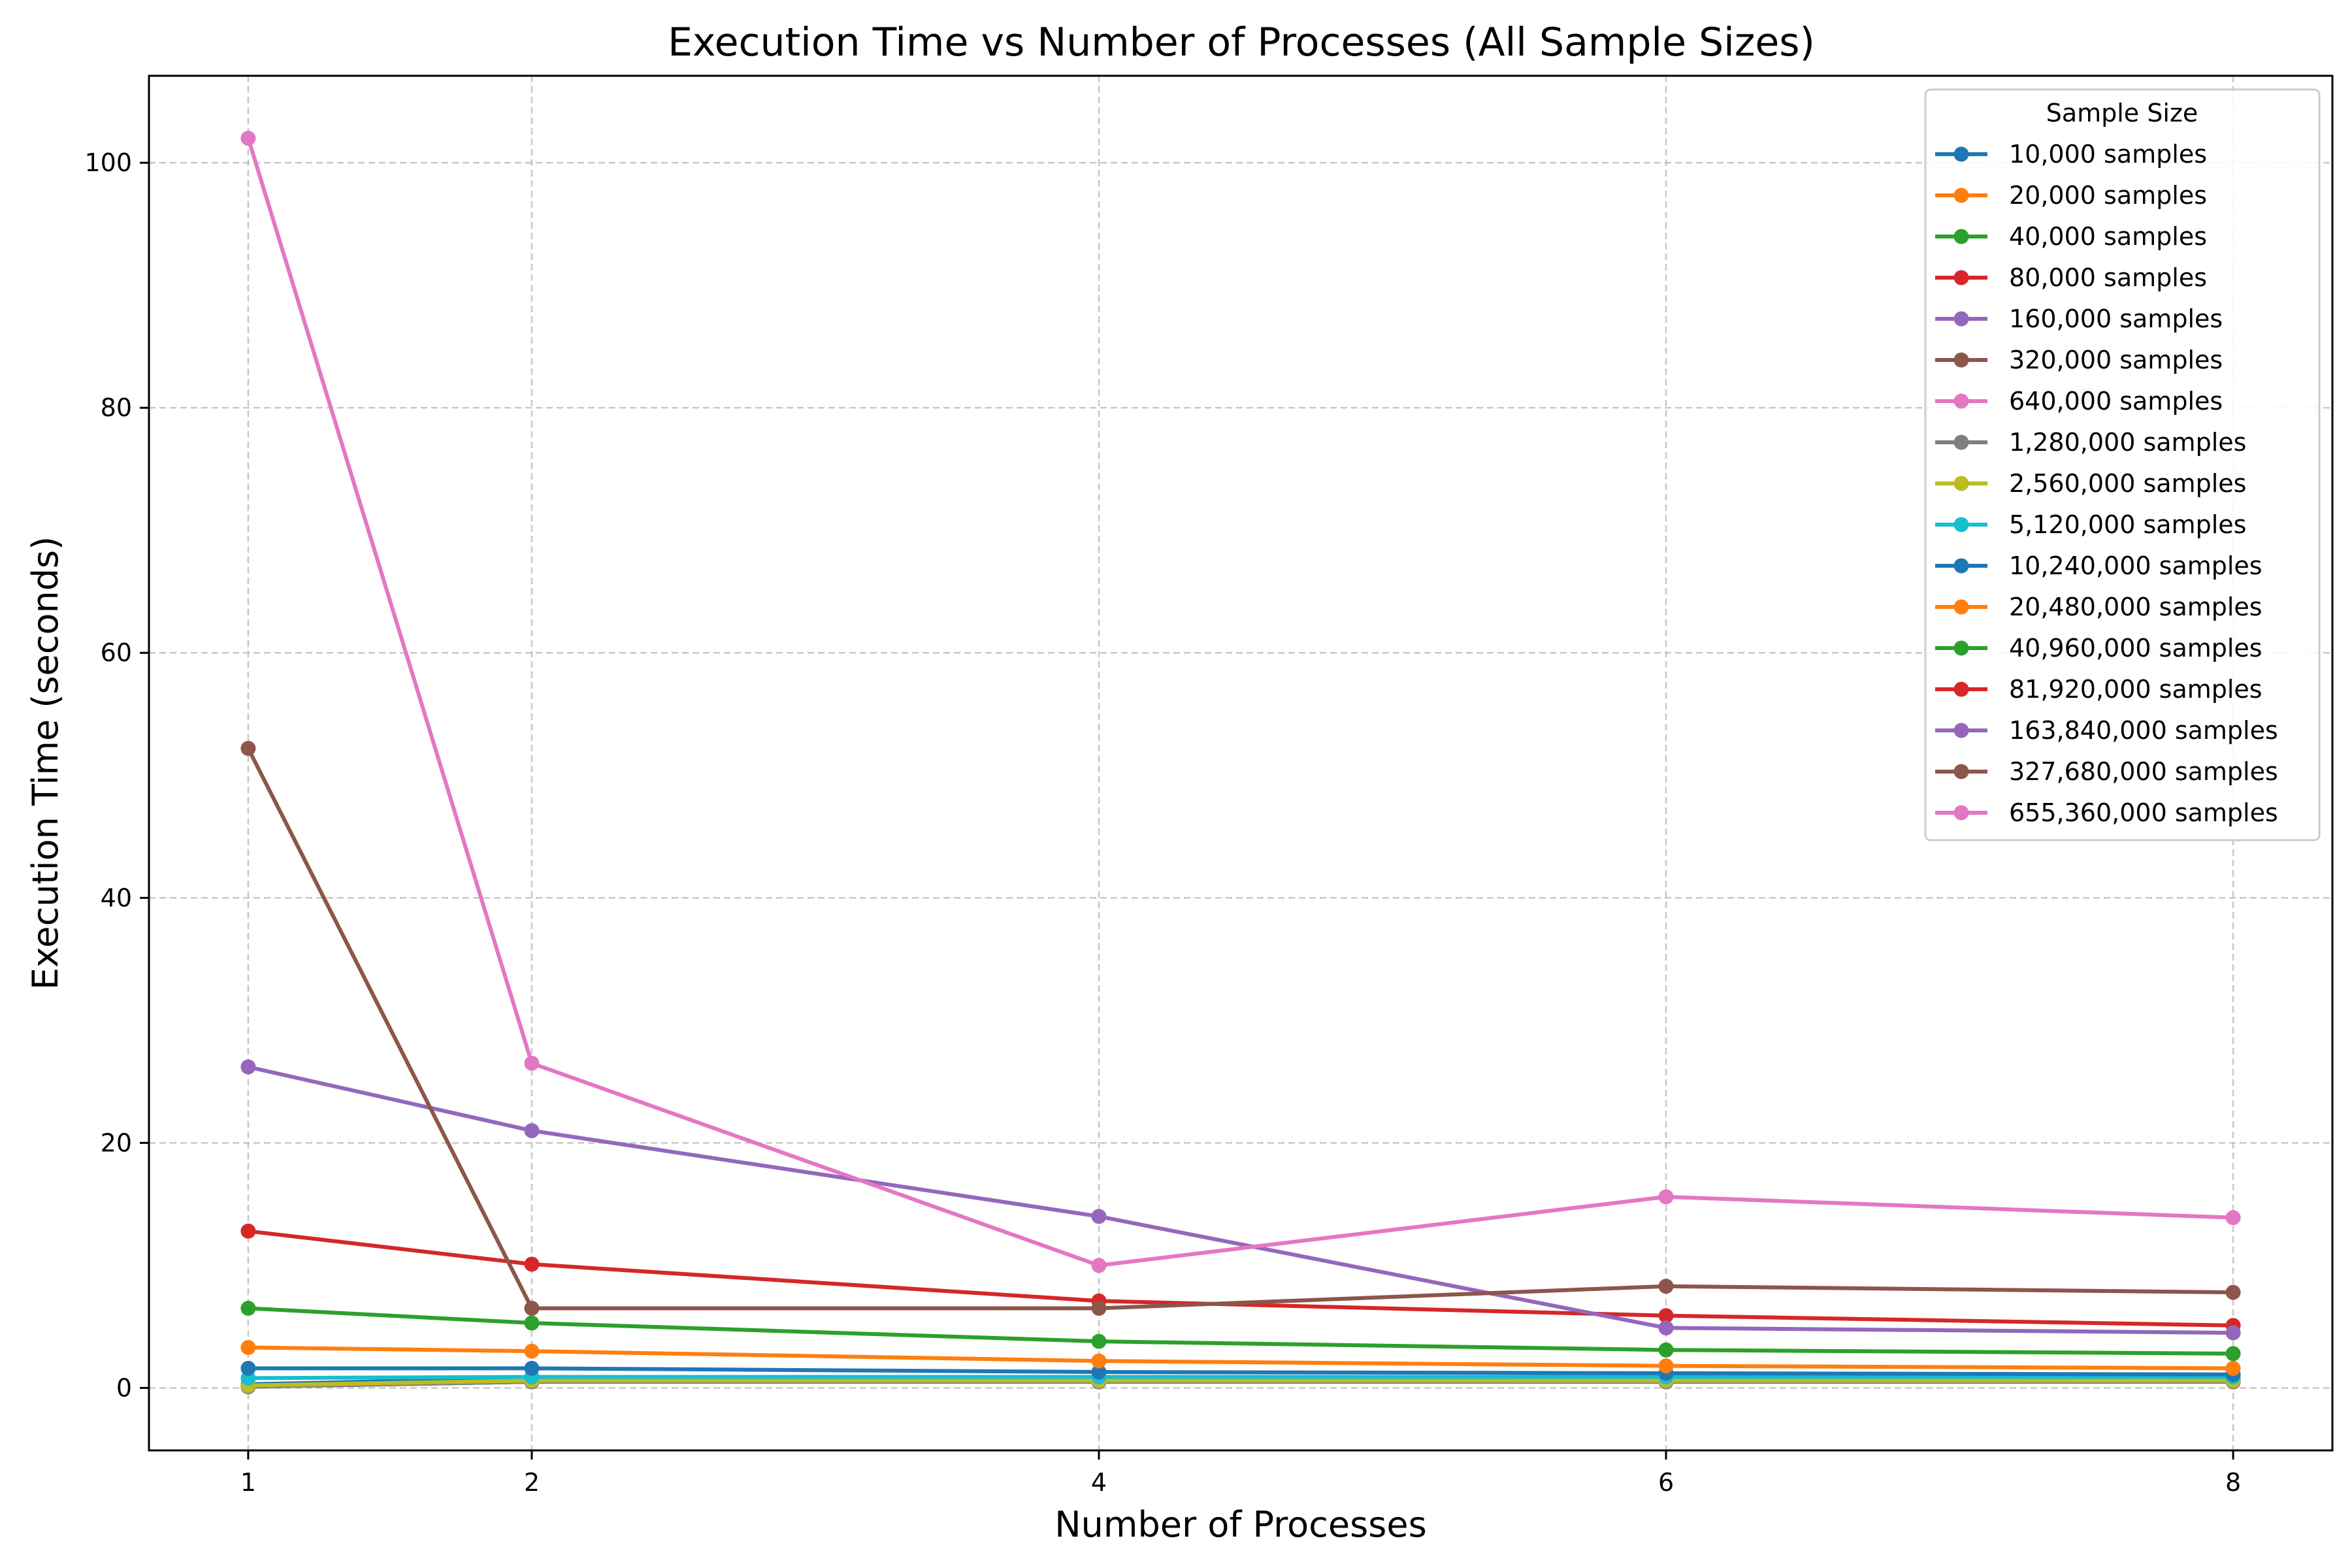 The height and width of the screenshot is (1568, 2352). Describe the element at coordinates (2122, 113) in the screenshot. I see `legend-title: Sample Size` at that location.